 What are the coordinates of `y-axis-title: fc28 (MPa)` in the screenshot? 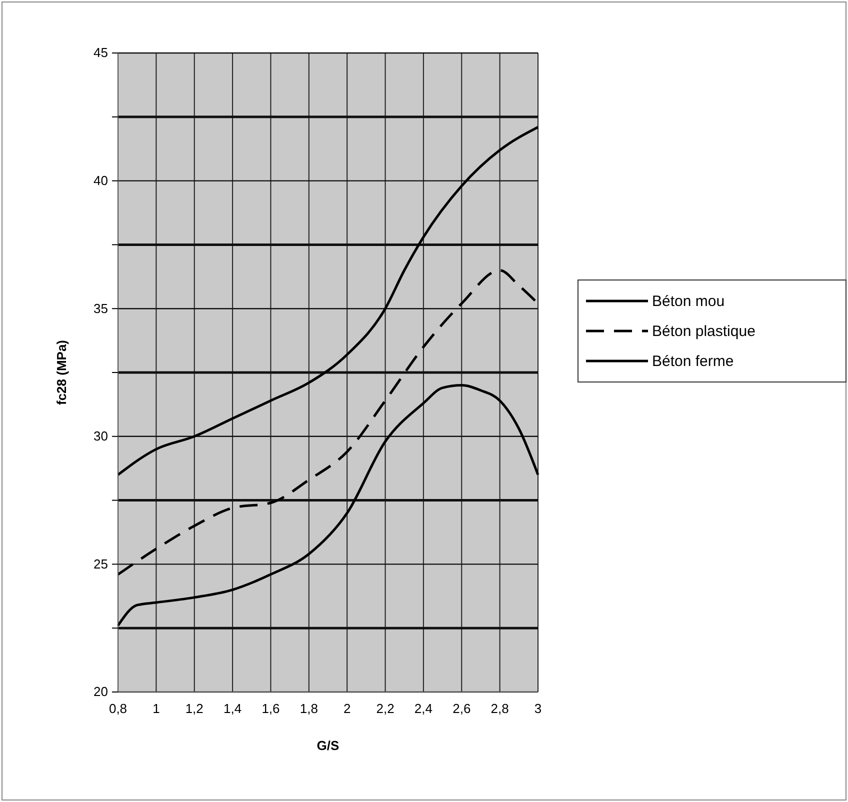 It's located at (61, 373).